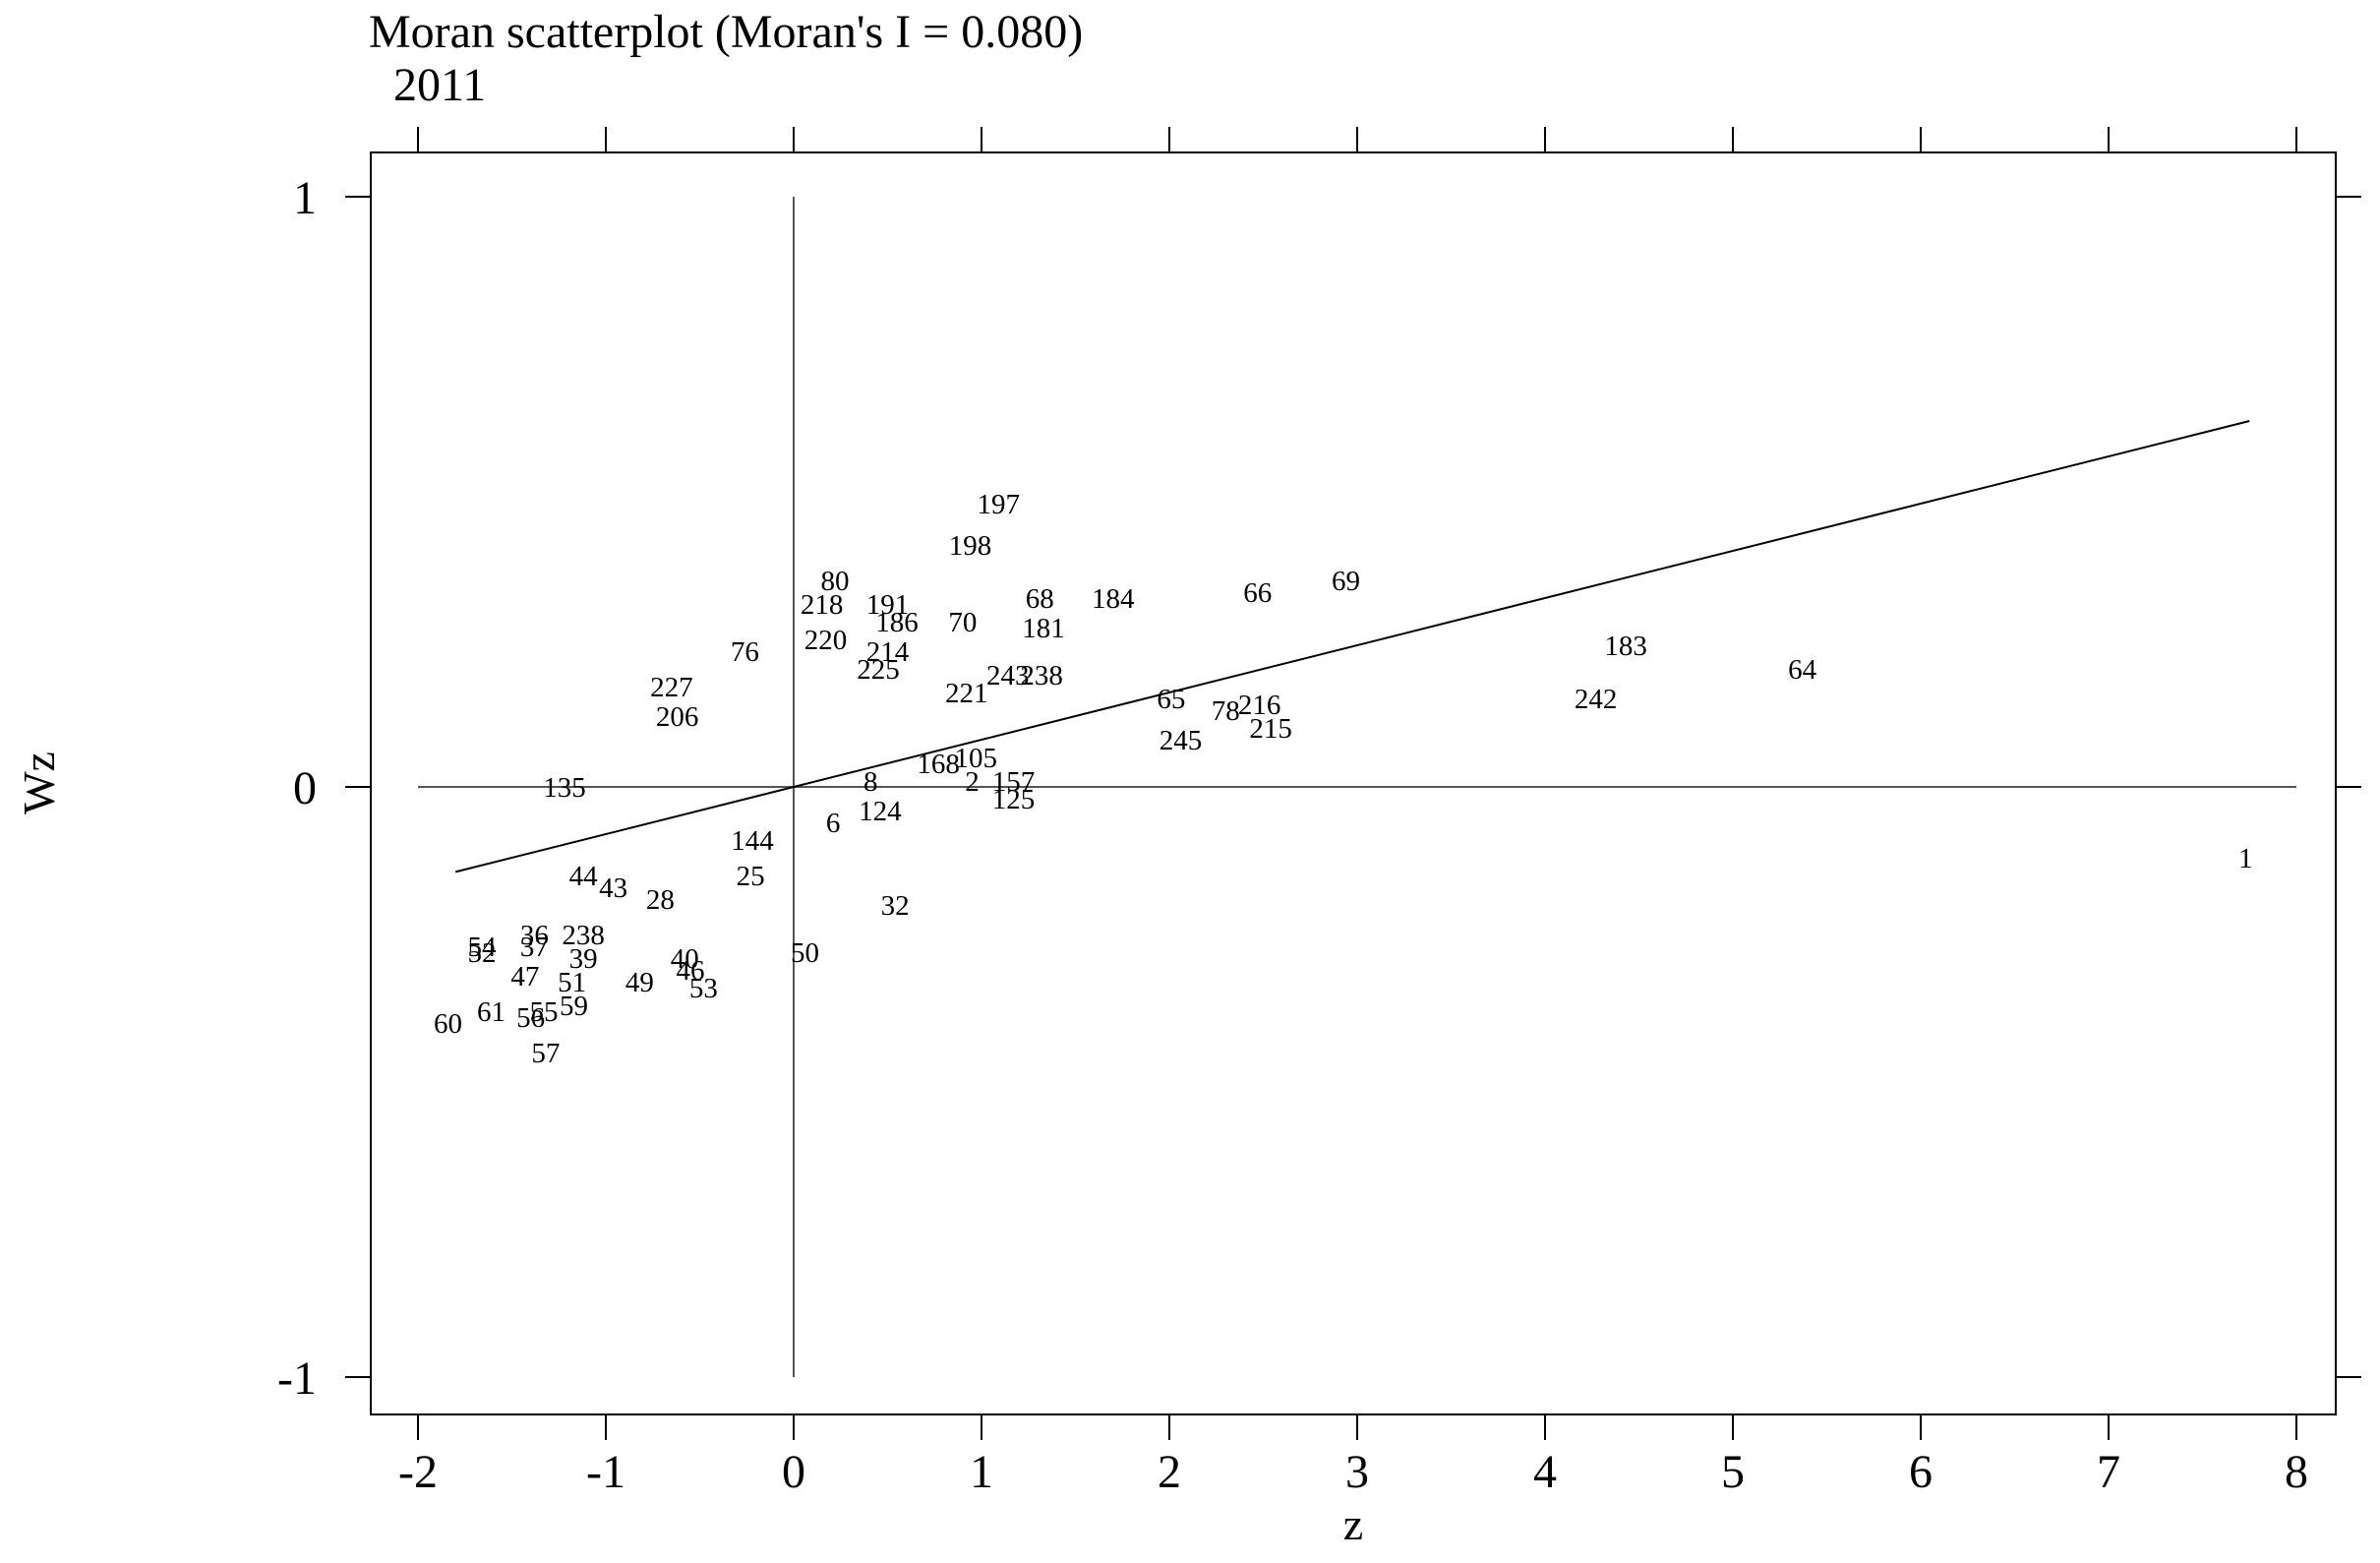  Describe the element at coordinates (448, 1024) in the screenshot. I see `point-label: 60` at that location.